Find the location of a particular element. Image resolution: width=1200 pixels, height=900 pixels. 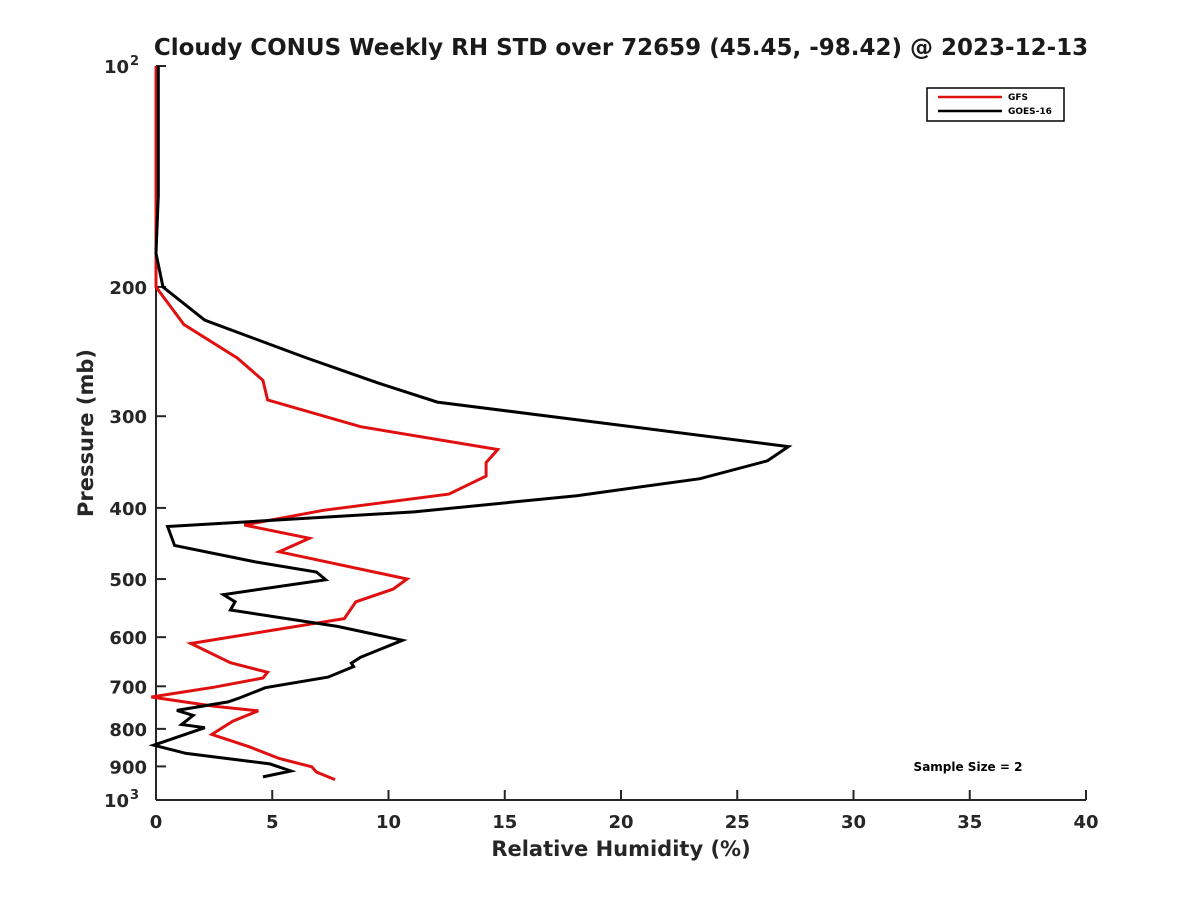

y-tick-label: 300 is located at coordinates (128, 417).